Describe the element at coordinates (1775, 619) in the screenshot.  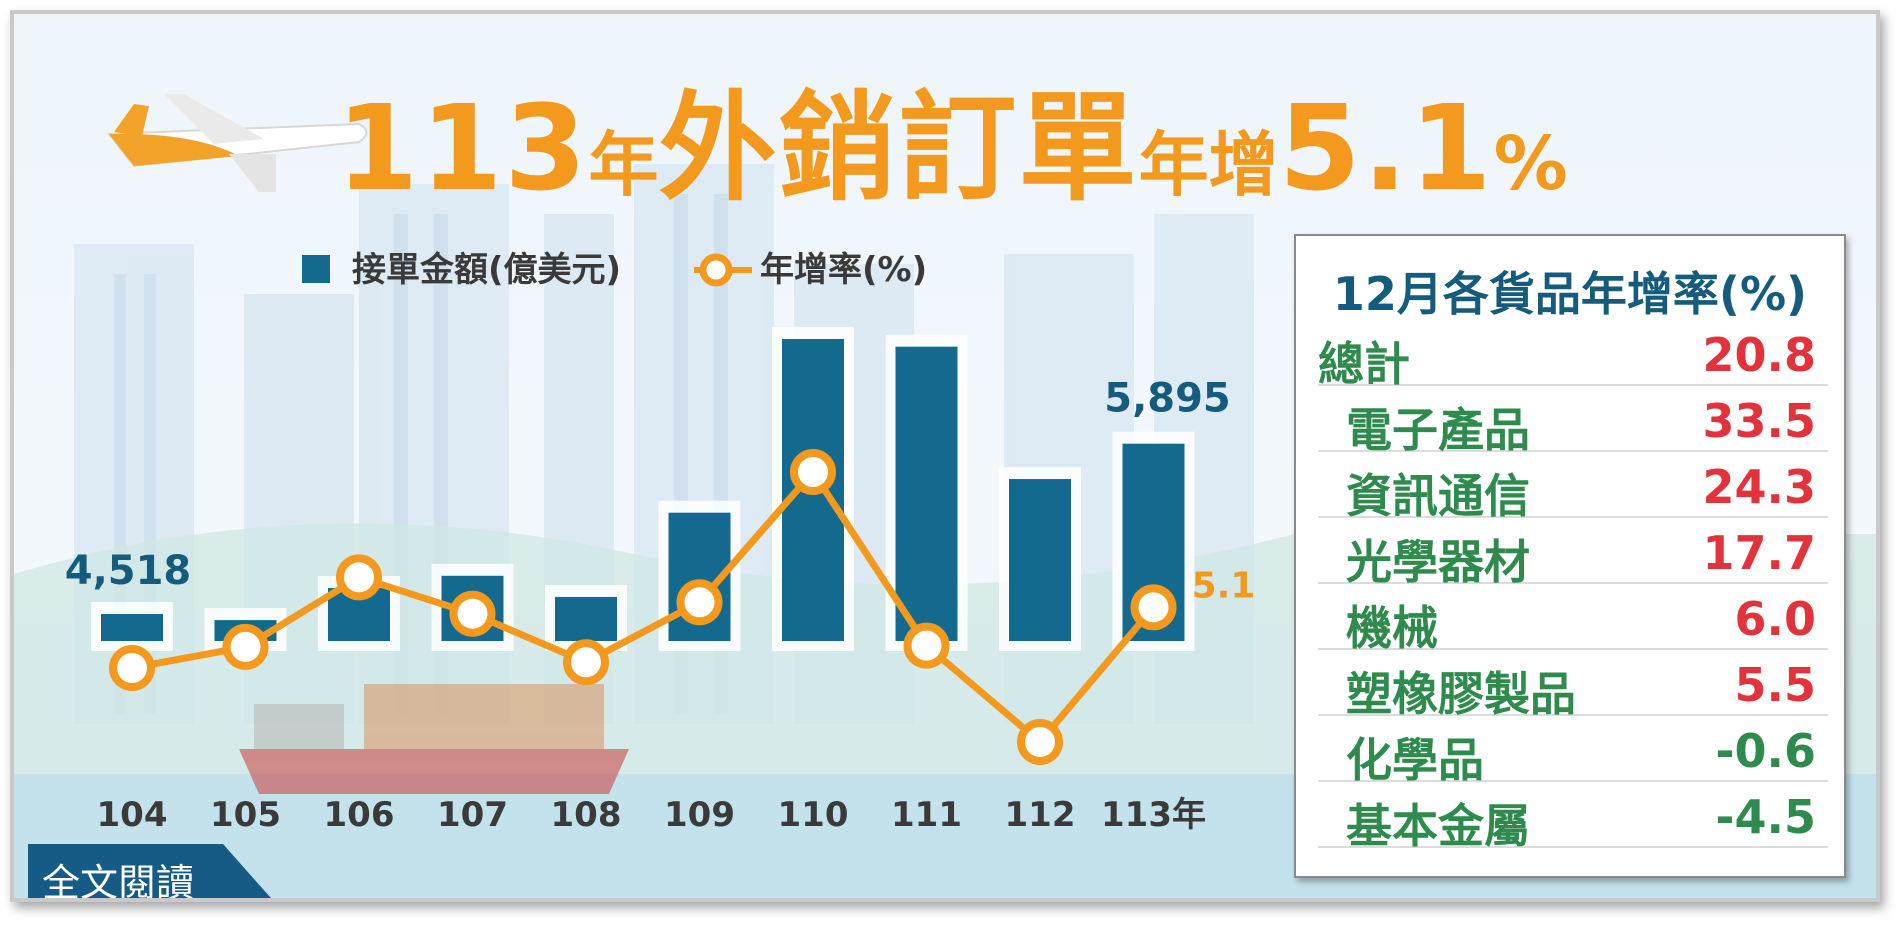
I see `panel-row-value: 6.0` at that location.